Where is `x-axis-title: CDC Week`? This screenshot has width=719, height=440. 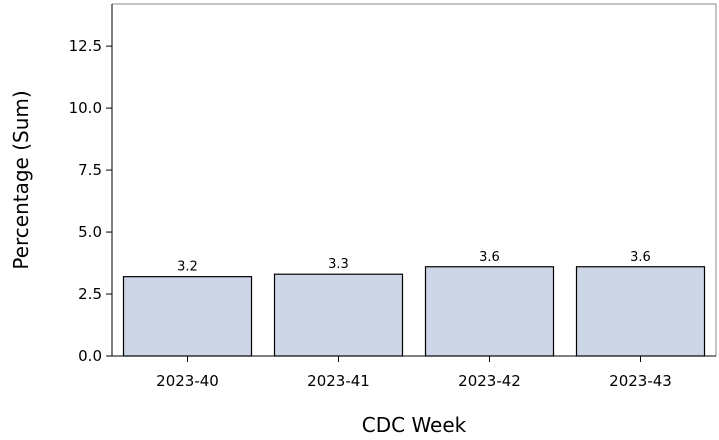 x-axis-title: CDC Week is located at coordinates (414, 425).